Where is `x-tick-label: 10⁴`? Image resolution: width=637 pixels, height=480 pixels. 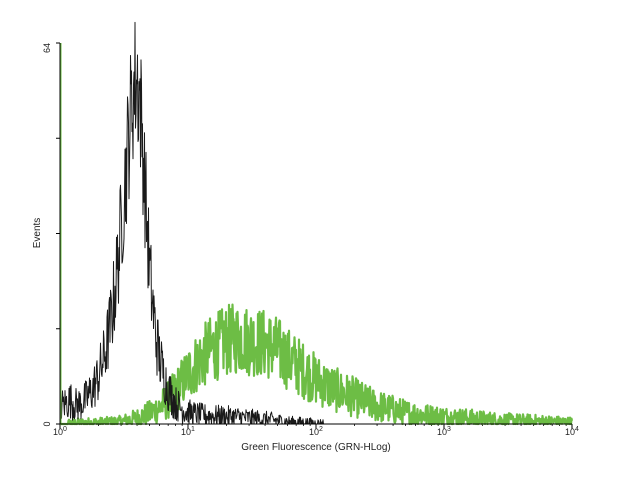
x-tick-label: 10⁴ is located at coordinates (572, 431).